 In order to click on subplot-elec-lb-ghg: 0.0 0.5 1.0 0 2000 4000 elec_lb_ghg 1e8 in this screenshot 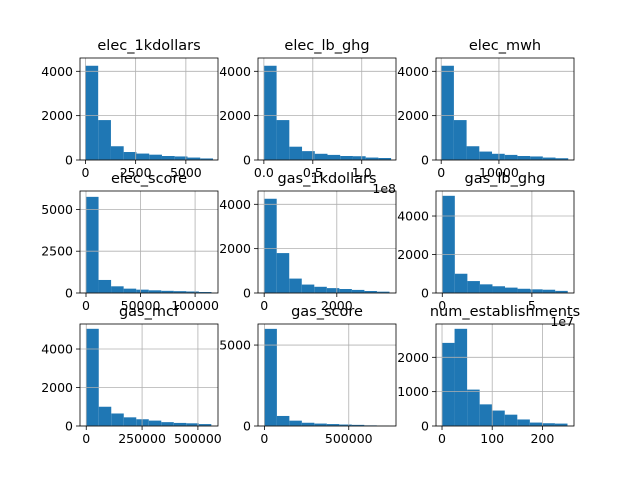, I will do `click(308, 117)`.